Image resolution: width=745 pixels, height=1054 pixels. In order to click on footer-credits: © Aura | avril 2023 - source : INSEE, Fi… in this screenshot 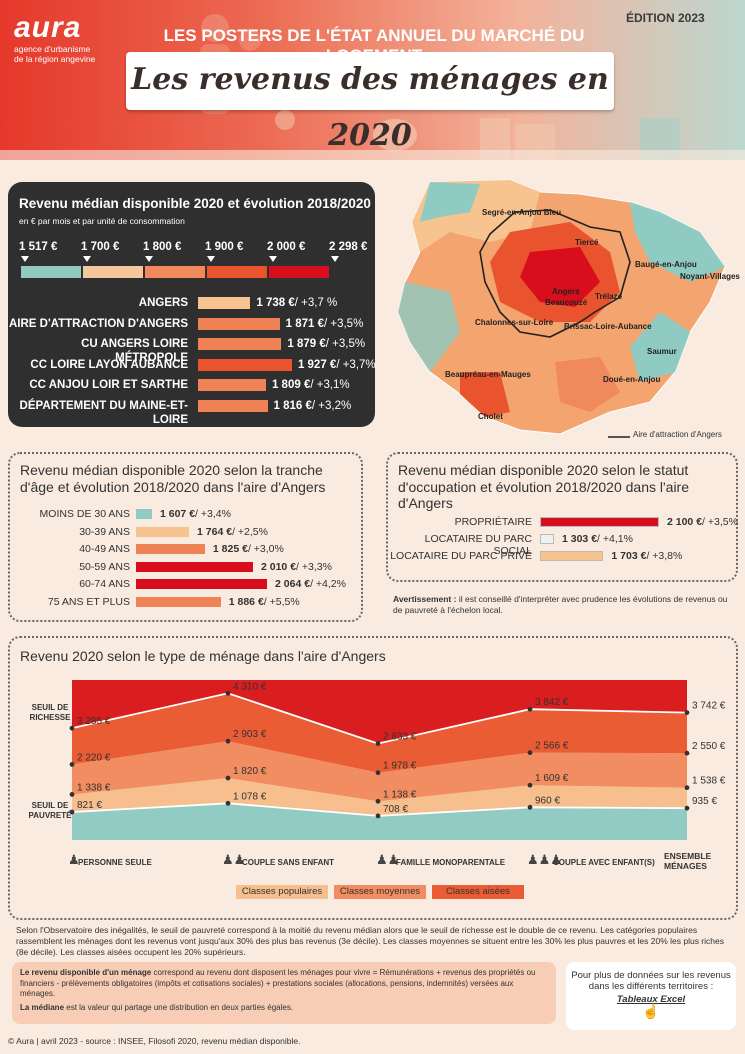, I will do `click(154, 1041)`.